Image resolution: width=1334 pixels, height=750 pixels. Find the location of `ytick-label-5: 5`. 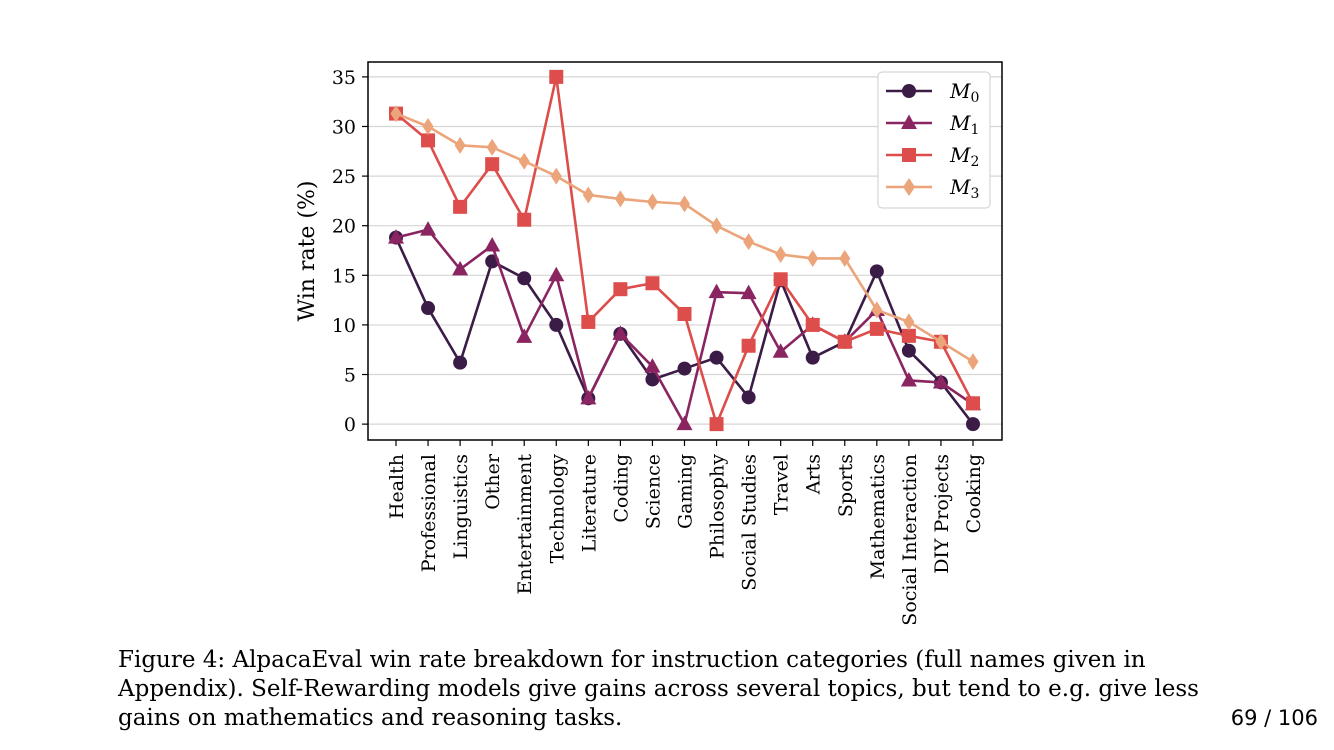

ytick-label-5: 5 is located at coordinates (350, 376).